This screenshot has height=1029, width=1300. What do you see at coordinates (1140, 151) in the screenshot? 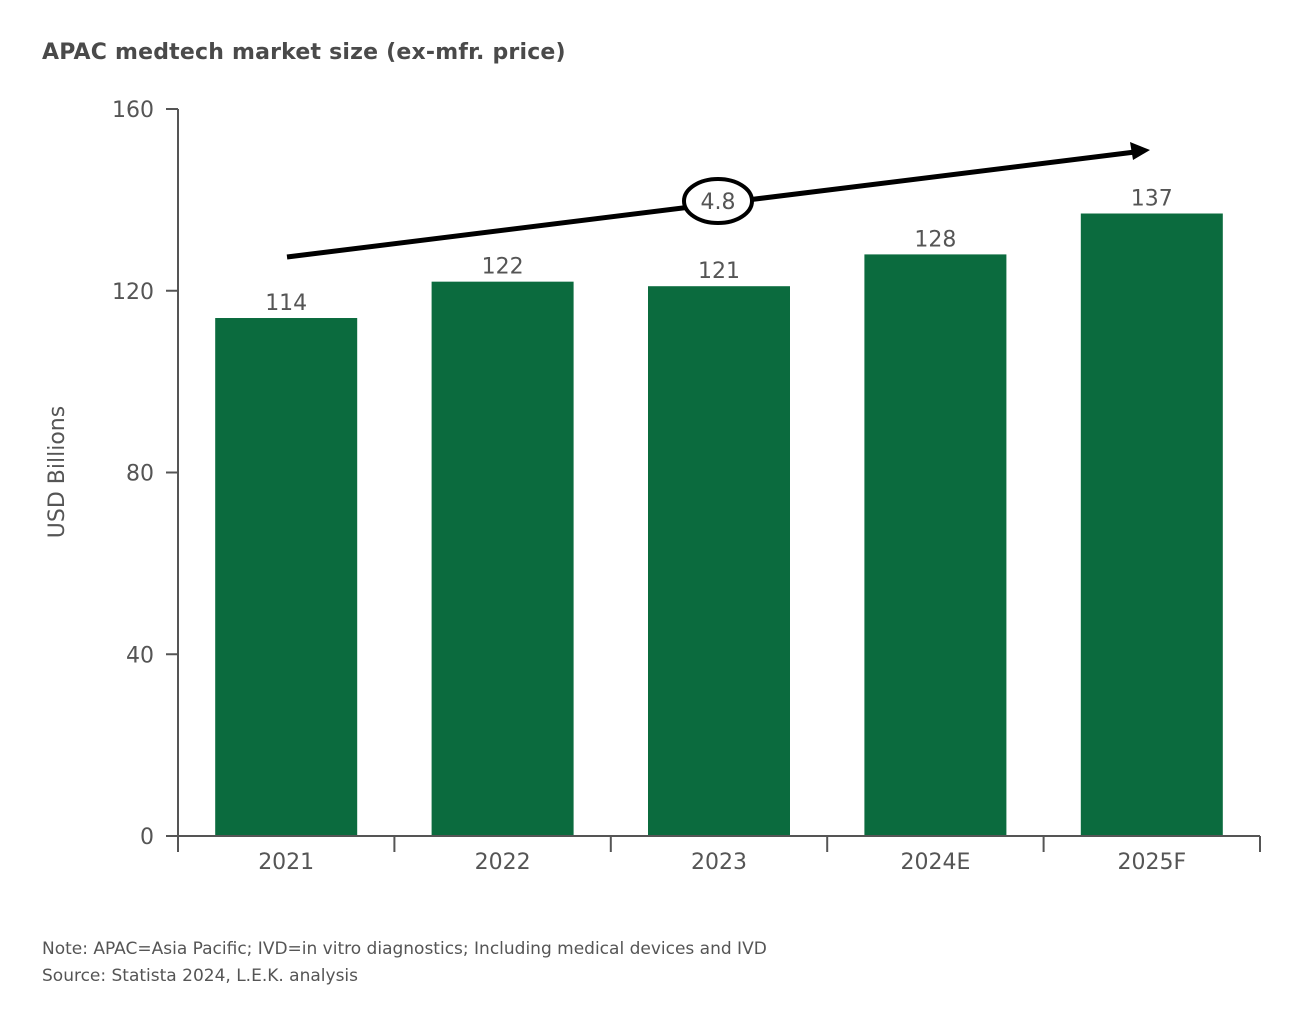
I see `arrow-head-icon` at bounding box center [1140, 151].